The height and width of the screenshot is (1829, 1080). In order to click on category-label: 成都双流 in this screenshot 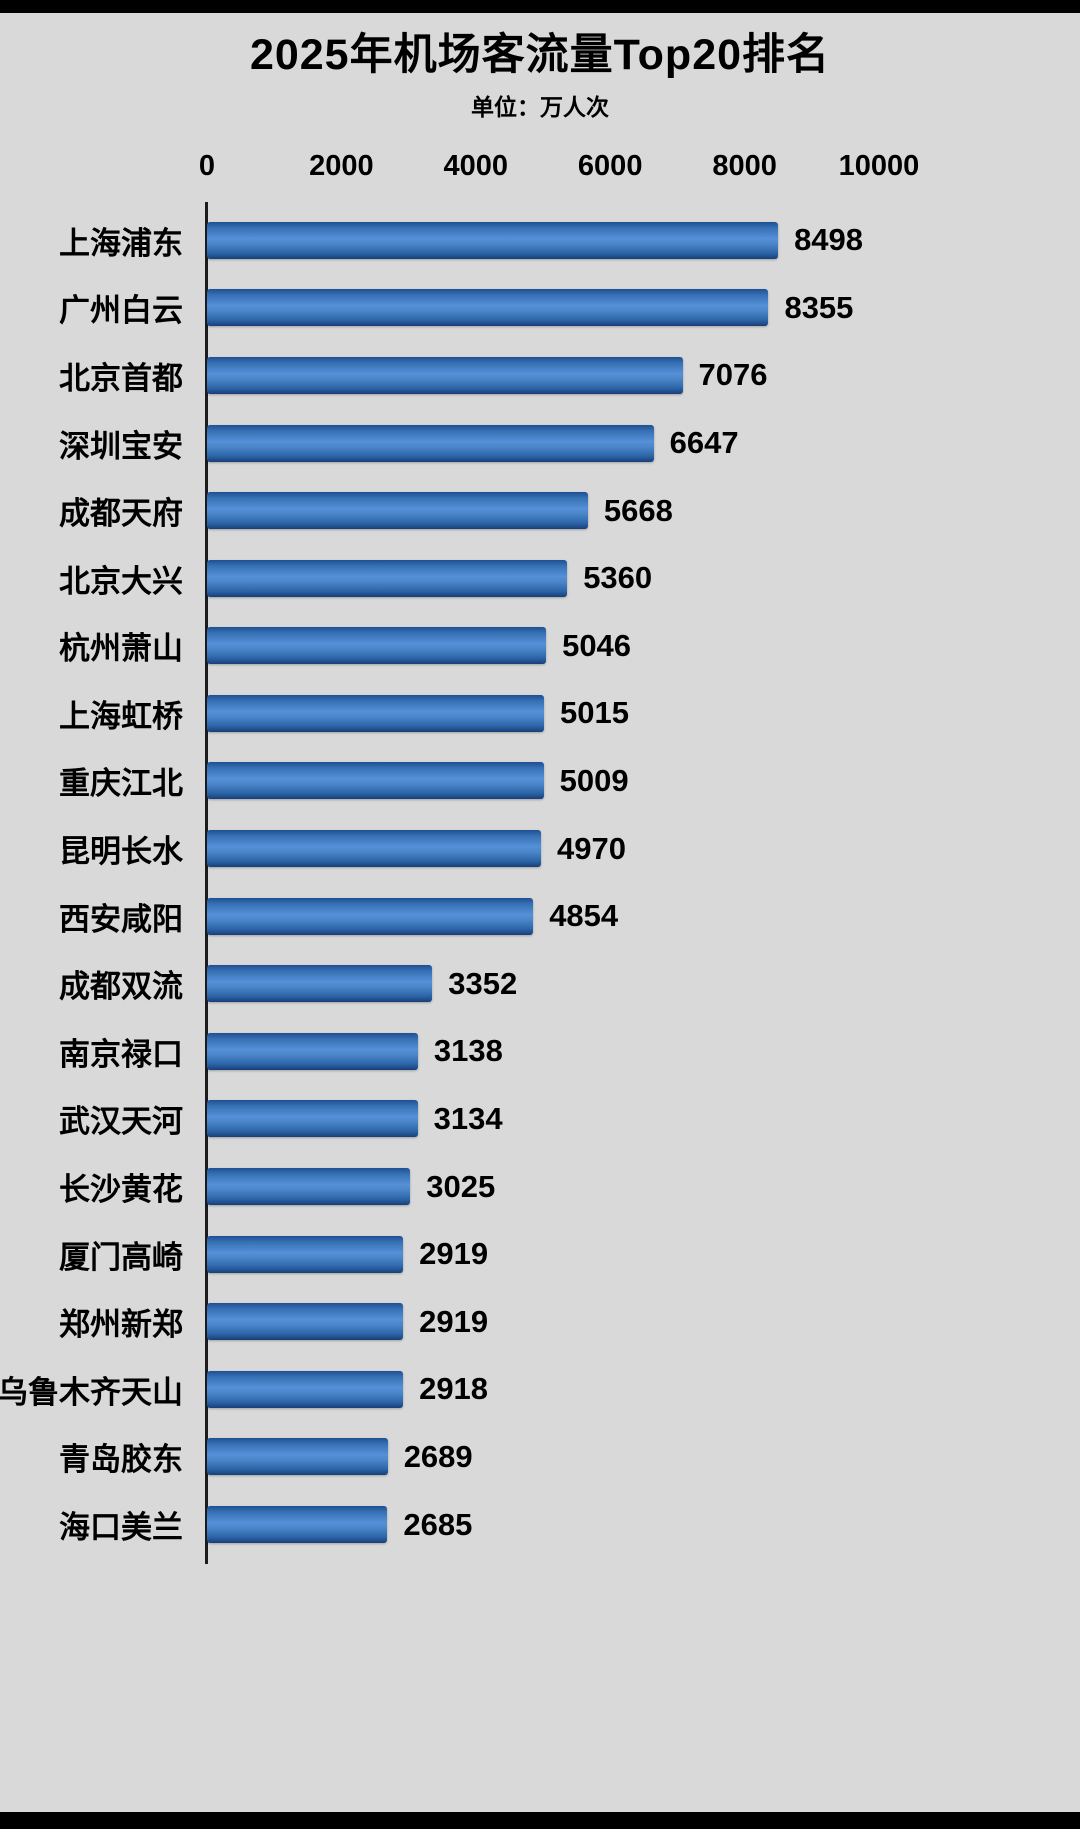, I will do `click(121, 987)`.